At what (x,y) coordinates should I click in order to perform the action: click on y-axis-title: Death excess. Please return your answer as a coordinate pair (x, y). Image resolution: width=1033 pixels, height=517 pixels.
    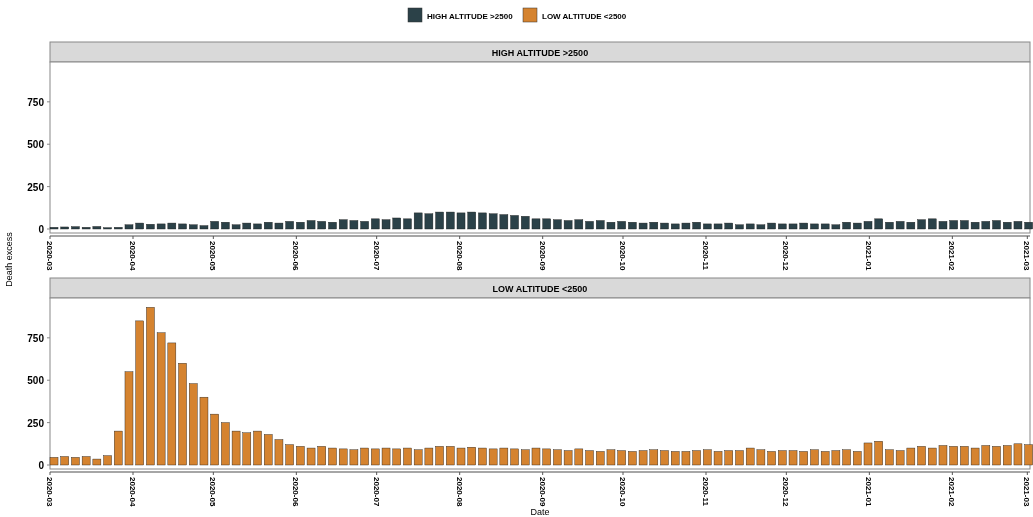
    Looking at the image, I should click on (9, 259).